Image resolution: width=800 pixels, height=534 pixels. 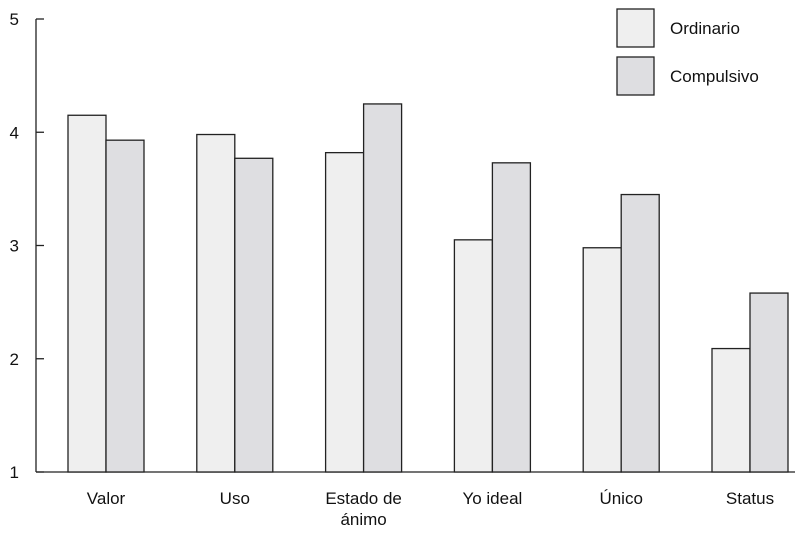 I want to click on category-label: Valor, so click(x=106, y=498).